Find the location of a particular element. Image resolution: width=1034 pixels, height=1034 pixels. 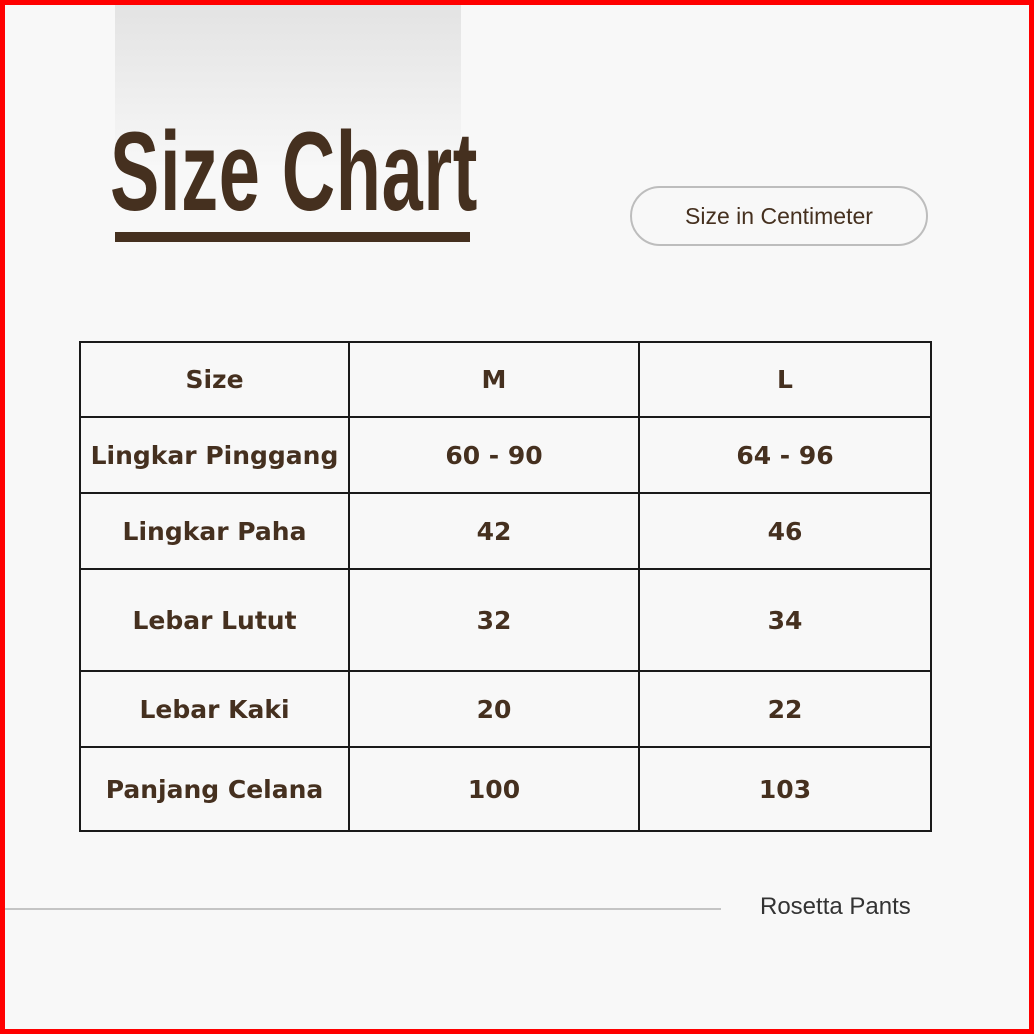

row-label: Lebar Kaki is located at coordinates (214, 709).